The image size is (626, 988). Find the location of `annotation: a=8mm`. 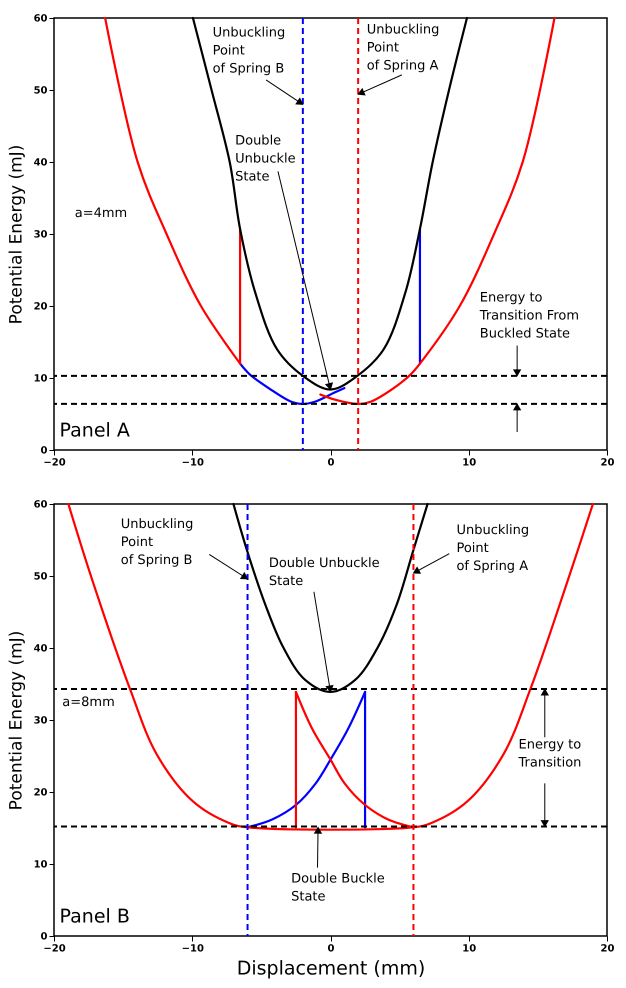

annotation: a=8mm is located at coordinates (88, 702).